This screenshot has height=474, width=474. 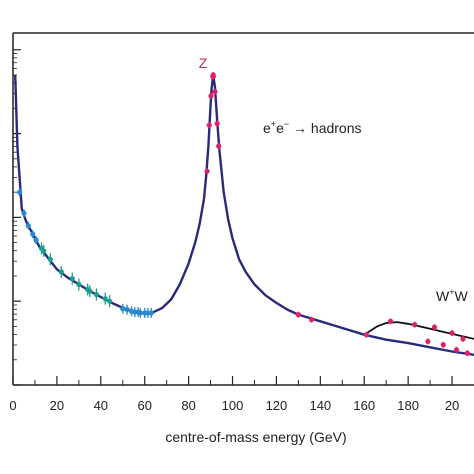 I want to click on ww-sup: +, so click(x=451, y=292).